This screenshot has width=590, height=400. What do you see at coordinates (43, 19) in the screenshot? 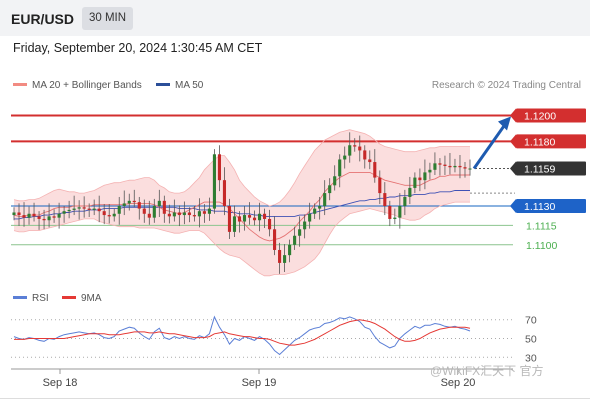
I see `symbol-label: EUR/USD` at bounding box center [43, 19].